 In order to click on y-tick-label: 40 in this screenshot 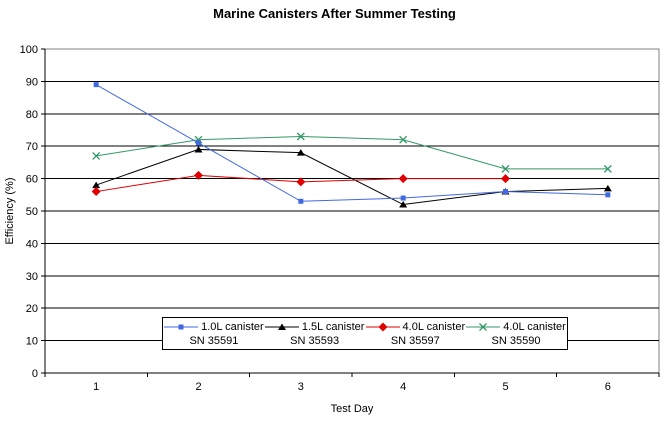, I will do `click(32, 244)`.